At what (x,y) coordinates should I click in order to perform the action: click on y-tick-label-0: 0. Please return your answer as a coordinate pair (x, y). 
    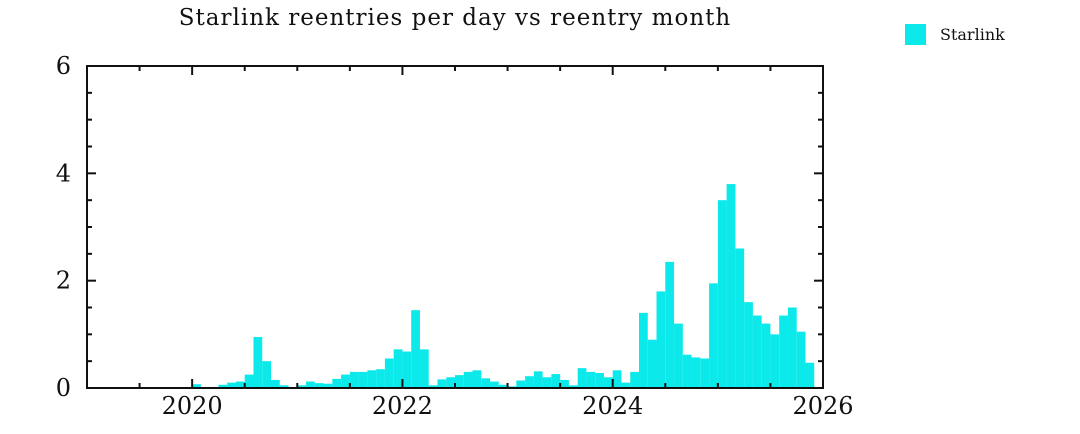
    Looking at the image, I should click on (63, 388).